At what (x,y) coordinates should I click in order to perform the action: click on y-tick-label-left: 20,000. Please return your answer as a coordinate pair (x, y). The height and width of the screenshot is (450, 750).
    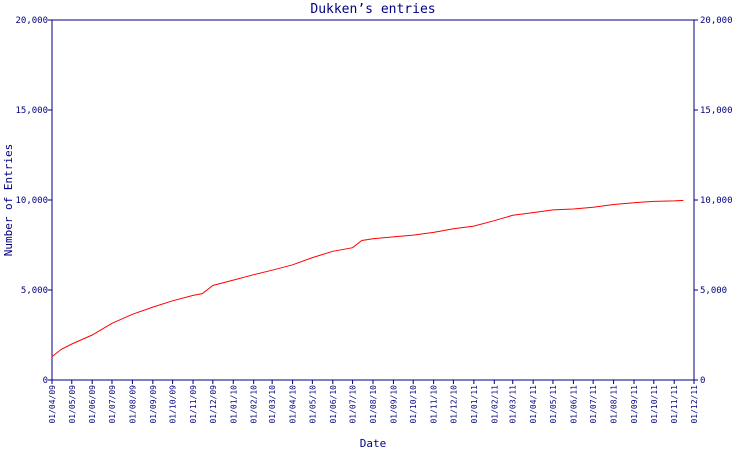
    Looking at the image, I should click on (31, 21).